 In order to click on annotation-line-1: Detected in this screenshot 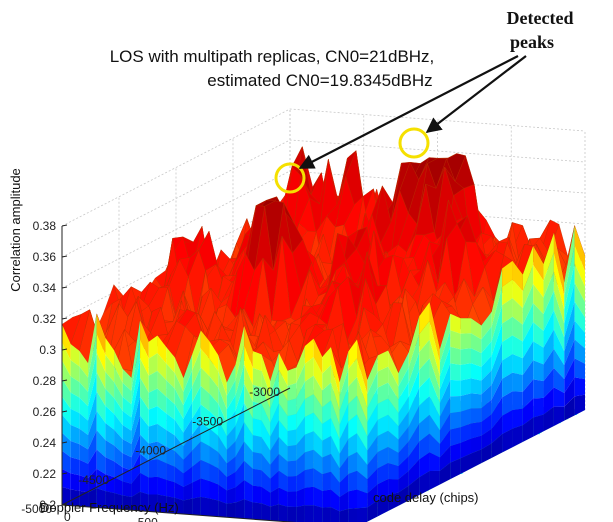, I will do `click(540, 18)`.